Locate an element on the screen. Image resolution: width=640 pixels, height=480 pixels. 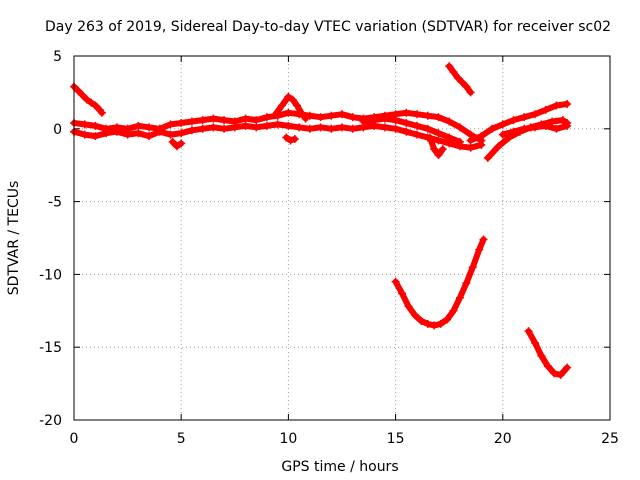
series-late-descent is located at coordinates (548, 353).